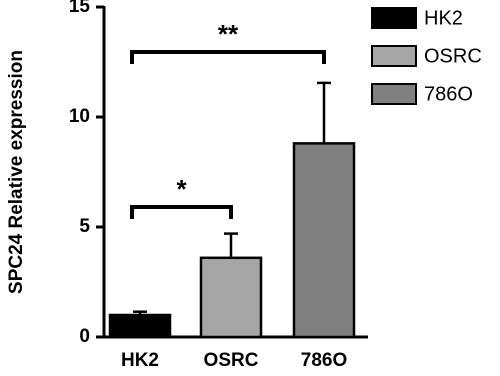  What do you see at coordinates (80, 8) in the screenshot?
I see `y-tick-label: 15` at bounding box center [80, 8].